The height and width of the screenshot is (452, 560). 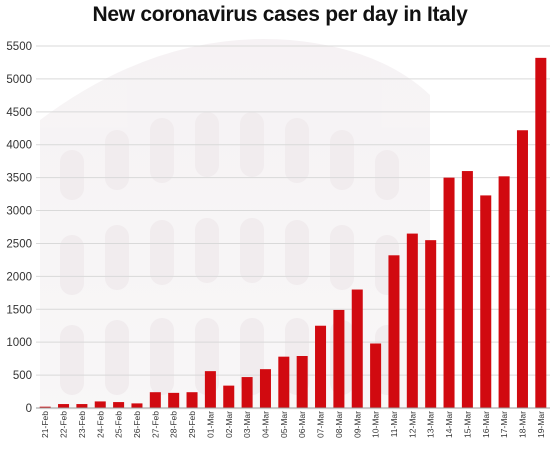 I want to click on bar-15-Mar, so click(x=467, y=289).